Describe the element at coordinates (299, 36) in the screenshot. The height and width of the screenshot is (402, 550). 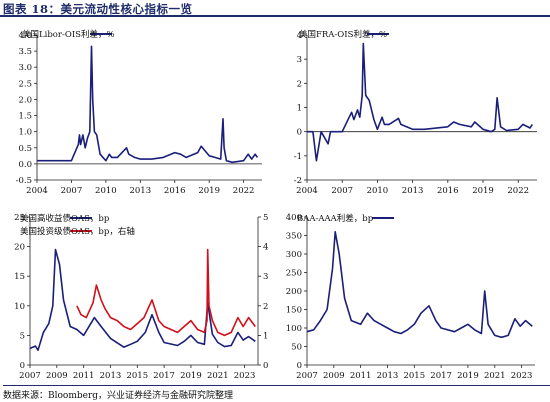
I see `y-tick-label: 4` at that location.